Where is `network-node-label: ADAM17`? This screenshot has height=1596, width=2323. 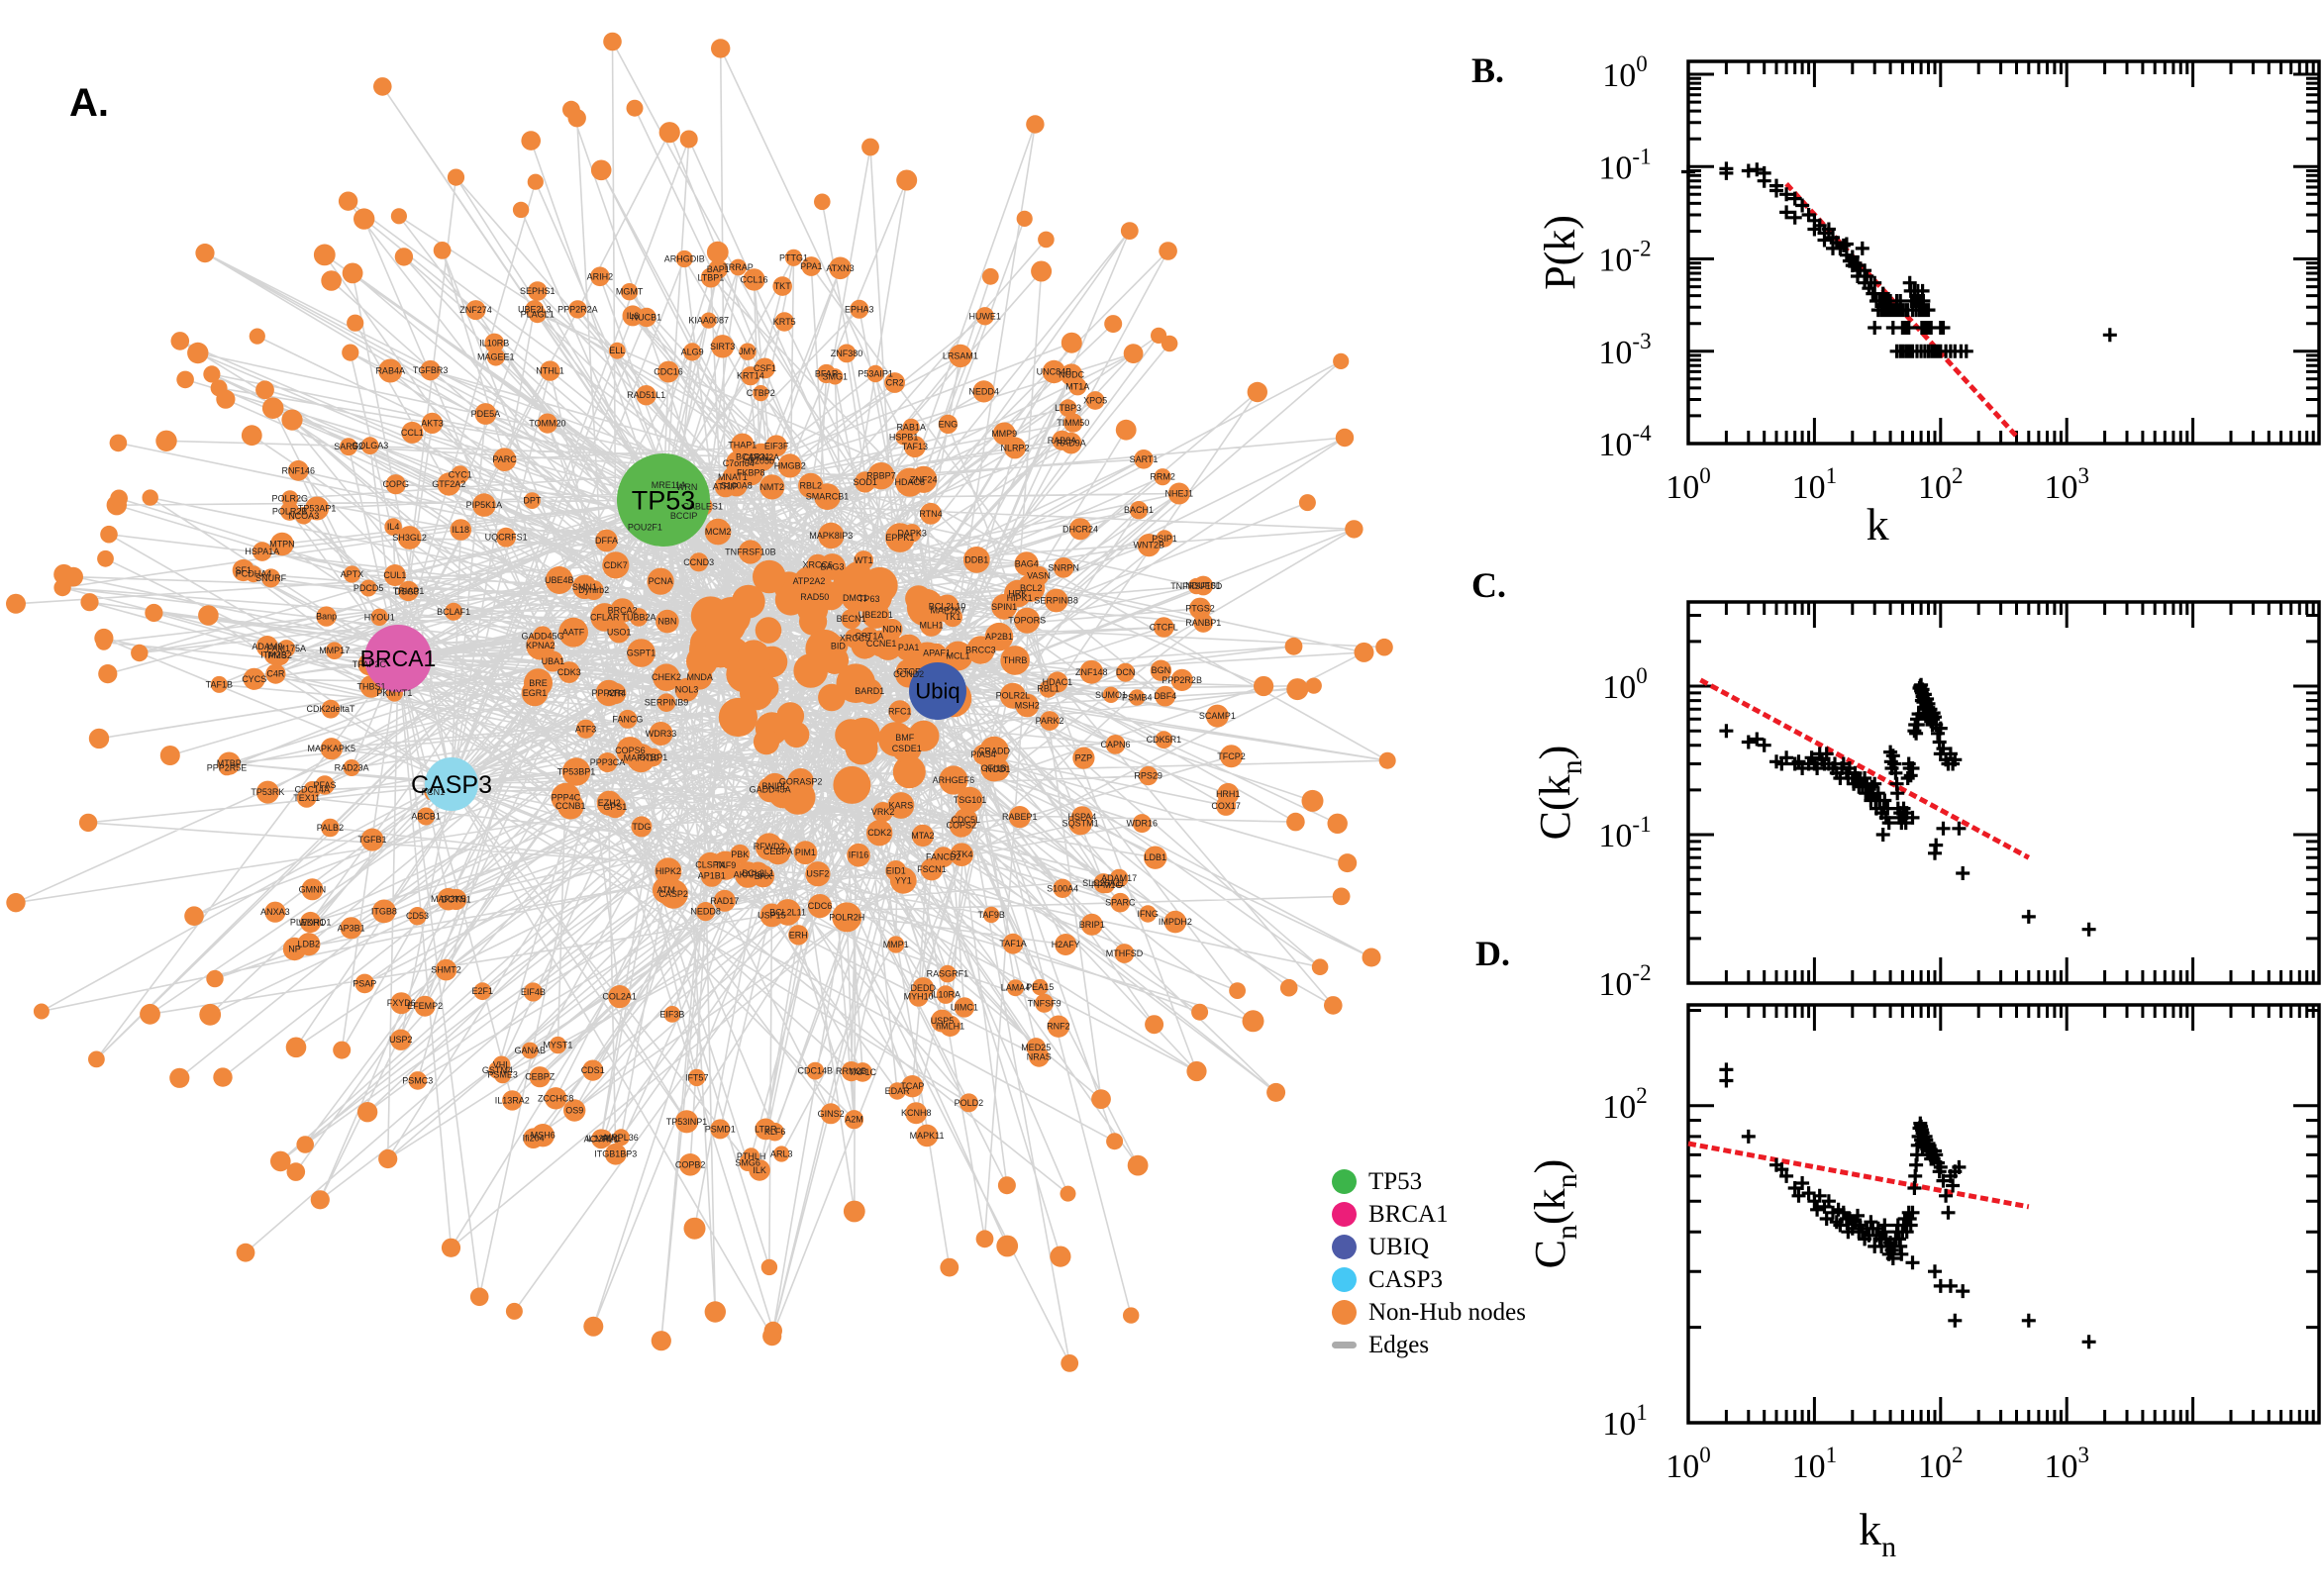
network-node-label: ADAM17 is located at coordinates (1119, 878).